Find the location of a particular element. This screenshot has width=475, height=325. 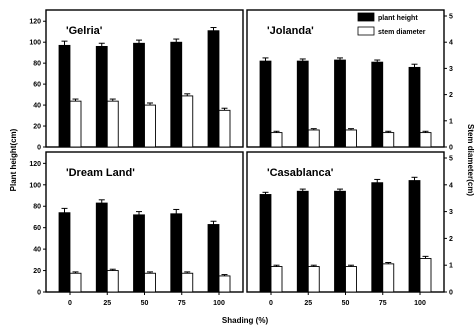

panel-2-y2tick-label-1: 1 is located at coordinates (451, 121).